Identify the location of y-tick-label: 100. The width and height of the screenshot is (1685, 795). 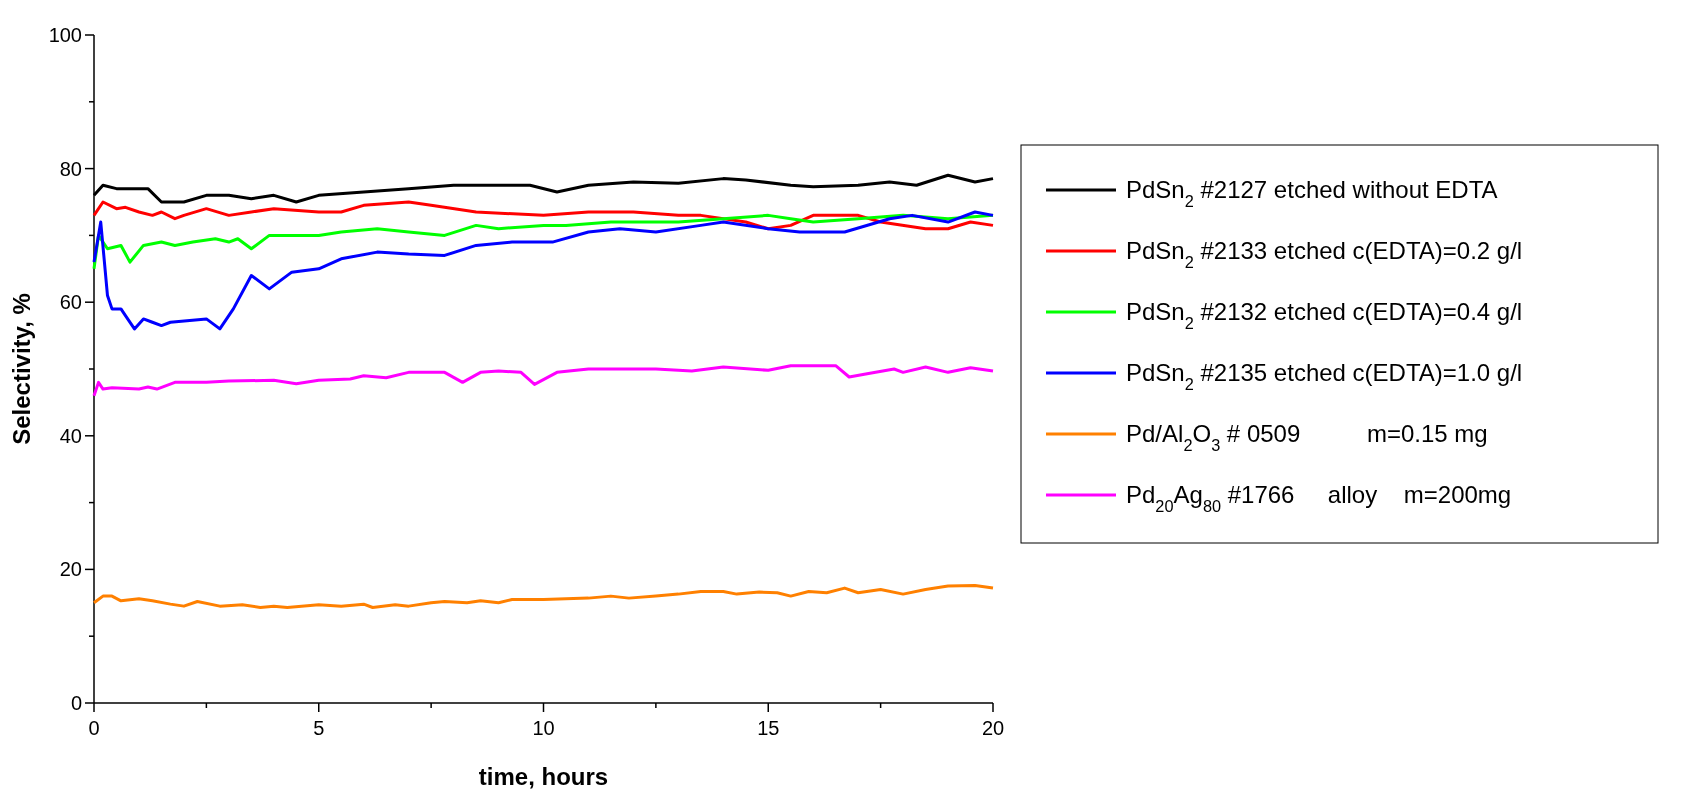
(65, 35).